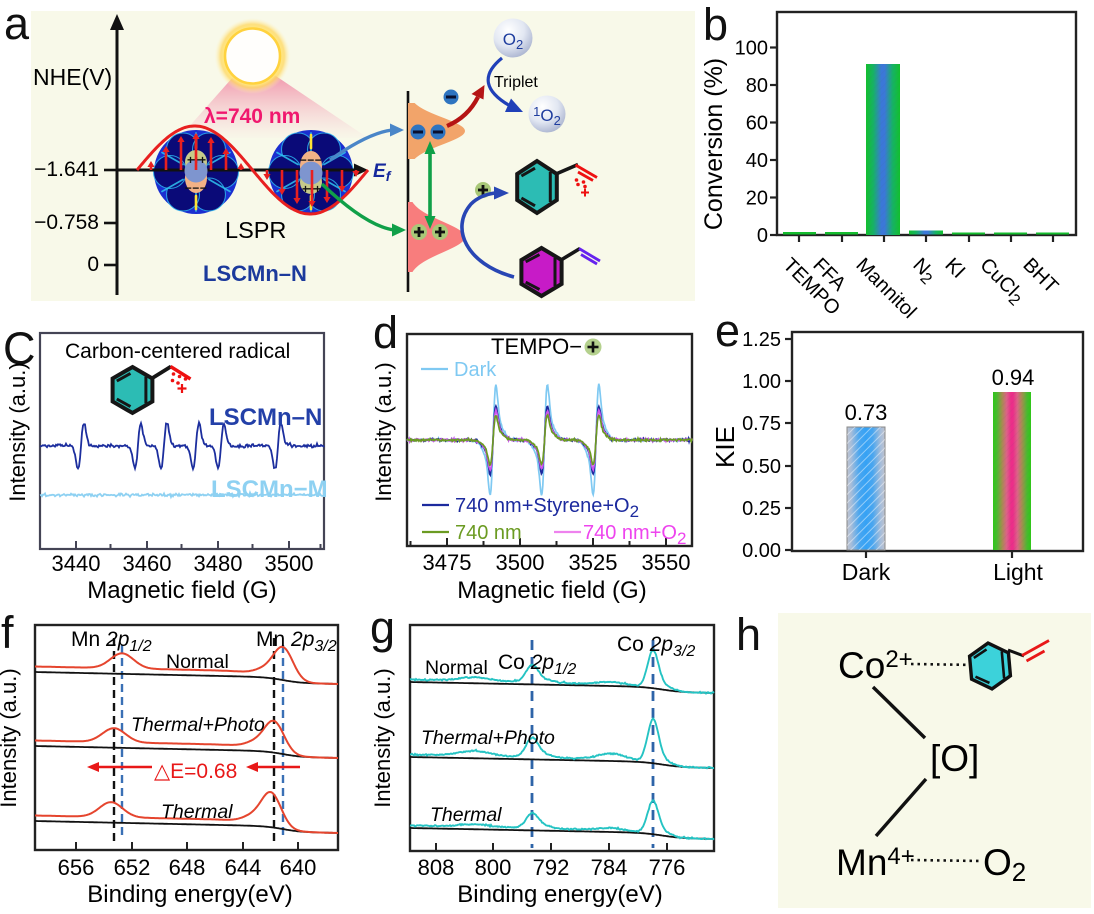 This screenshot has height=914, width=1094. Describe the element at coordinates (748, 634) in the screenshot. I see `svg-text: h` at that location.